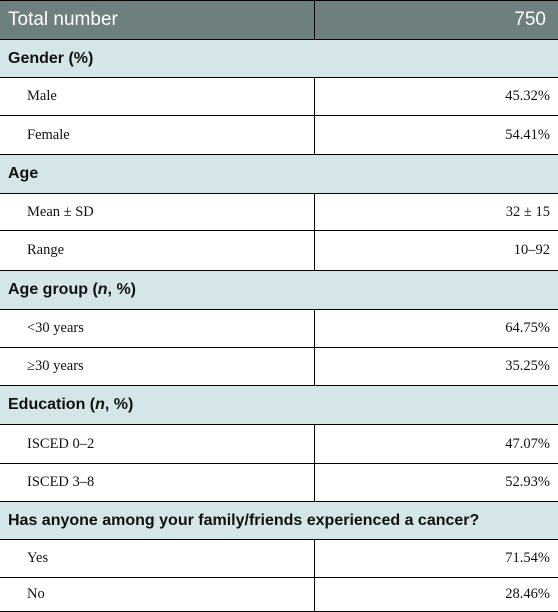 This screenshot has height=612, width=558. Describe the element at coordinates (531, 250) in the screenshot. I see `row-value: 10–92` at that location.